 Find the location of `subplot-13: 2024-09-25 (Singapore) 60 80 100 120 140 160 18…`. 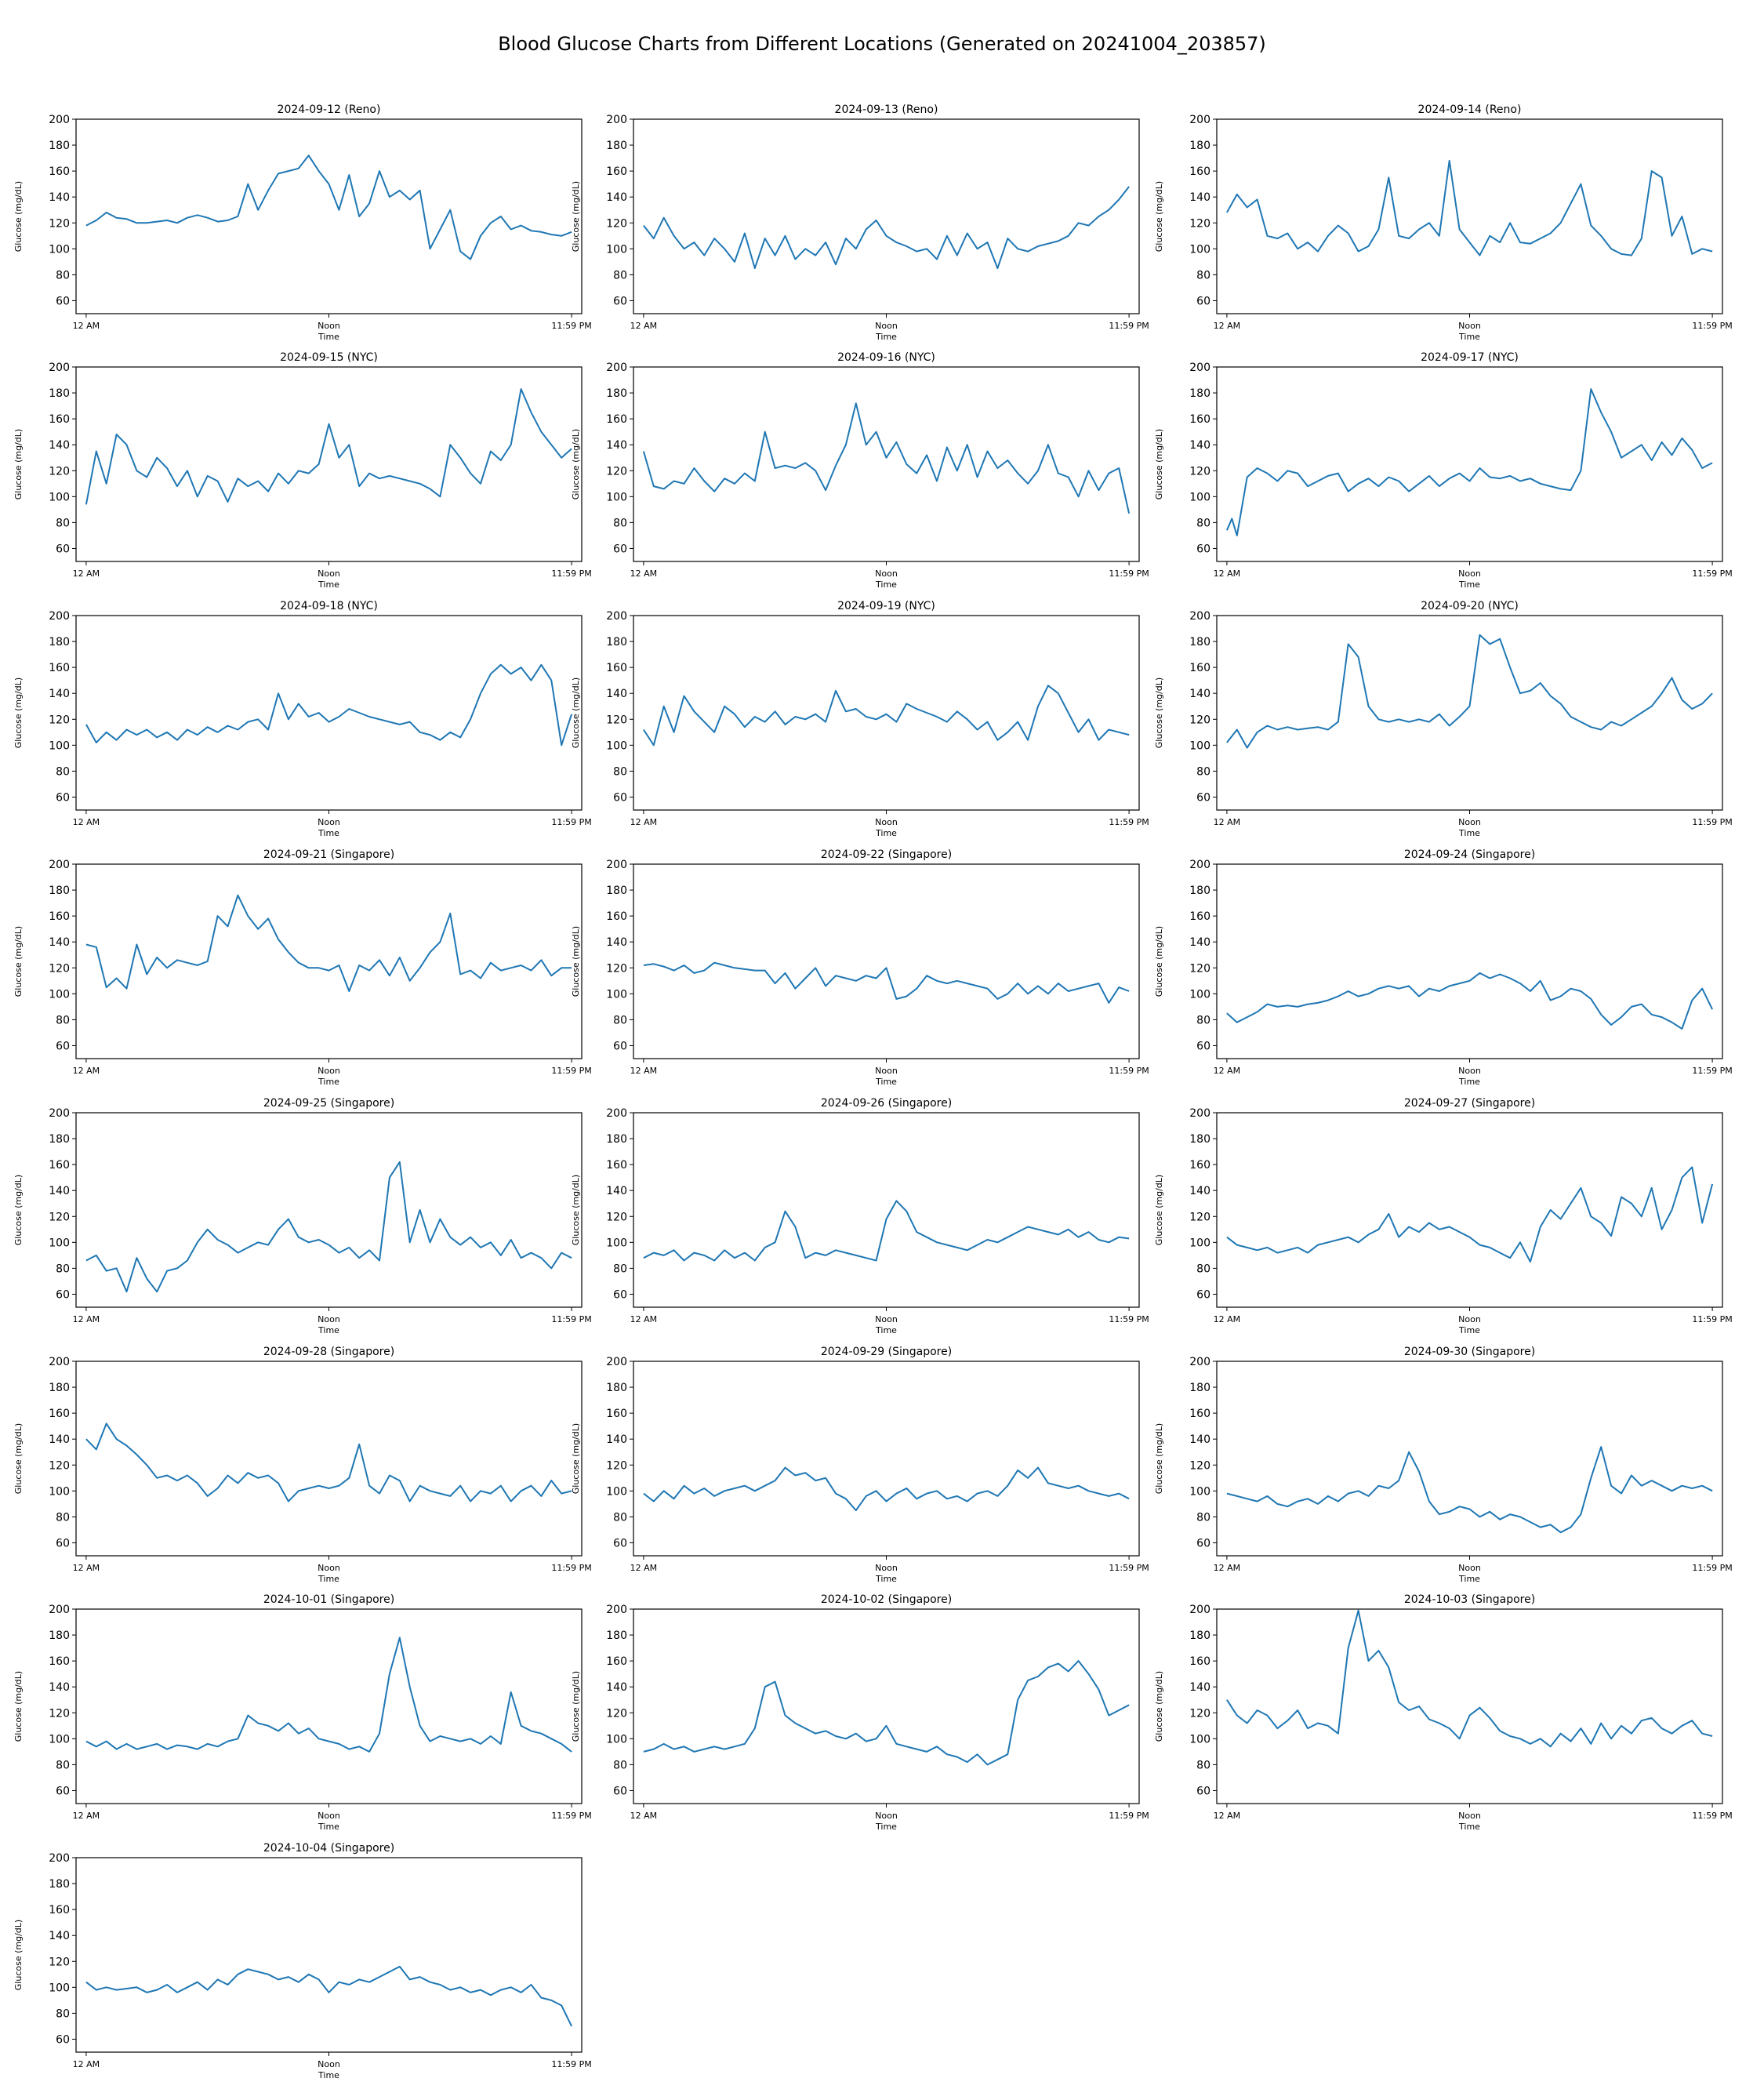

subplot-13: 2024-09-25 (Singapore) 60 80 100 120 140 160 18… is located at coordinates (302, 1216).